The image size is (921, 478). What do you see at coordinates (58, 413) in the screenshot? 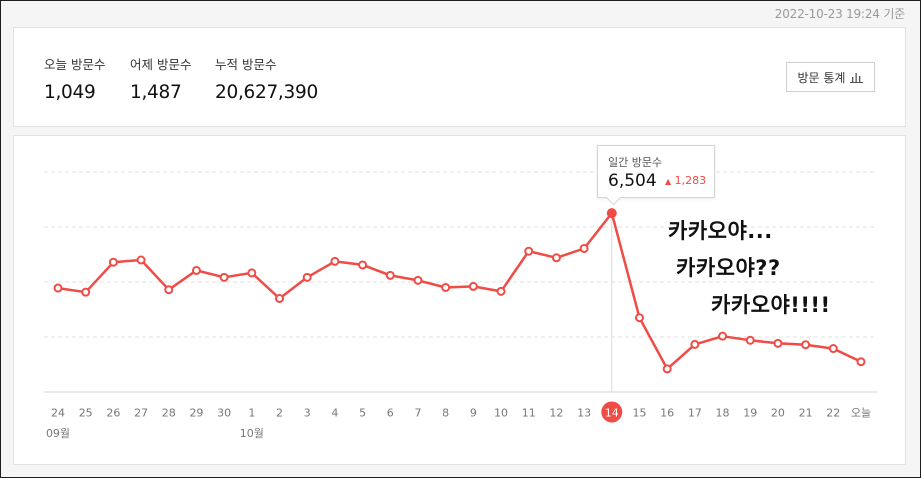
I see `x-tick-label: 24` at bounding box center [58, 413].